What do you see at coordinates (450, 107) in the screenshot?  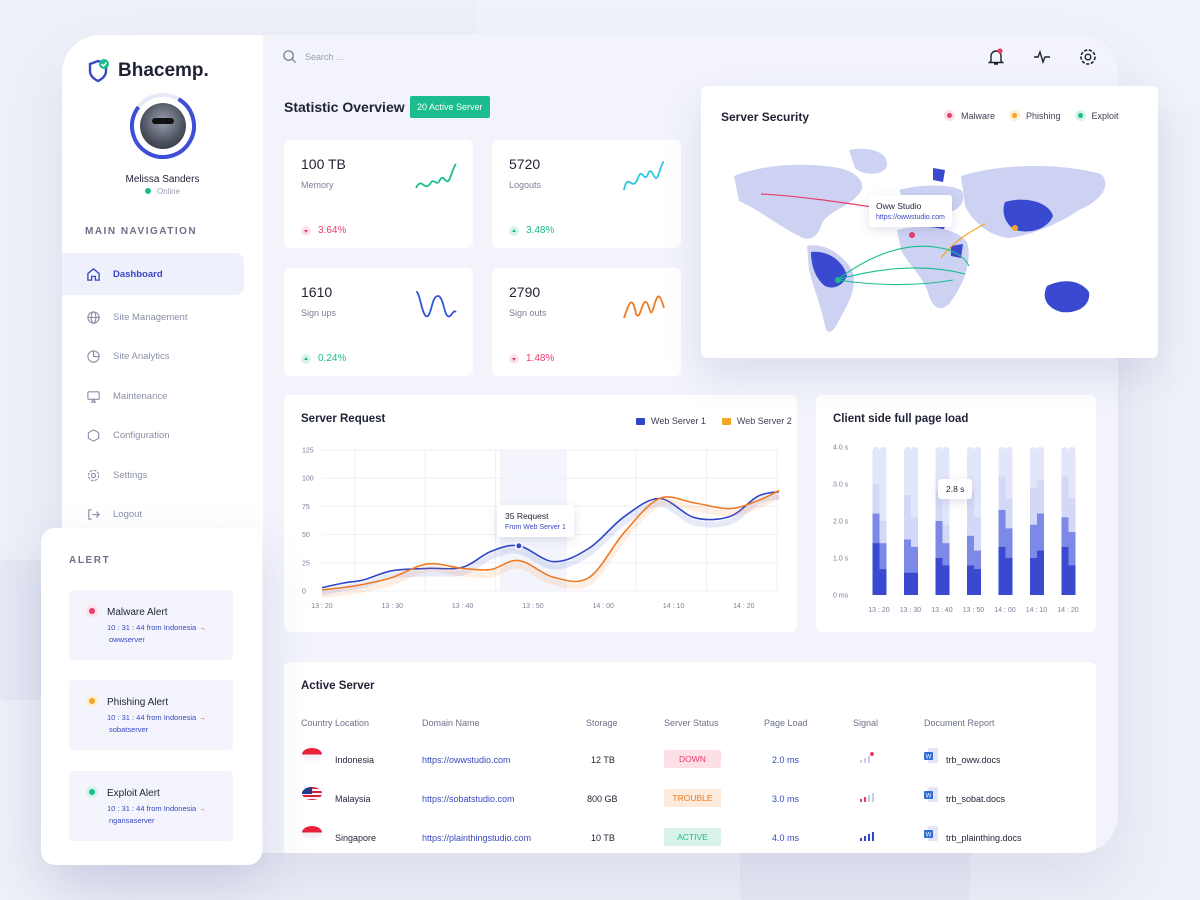 I see `active-server-badge: 20 Active Server` at bounding box center [450, 107].